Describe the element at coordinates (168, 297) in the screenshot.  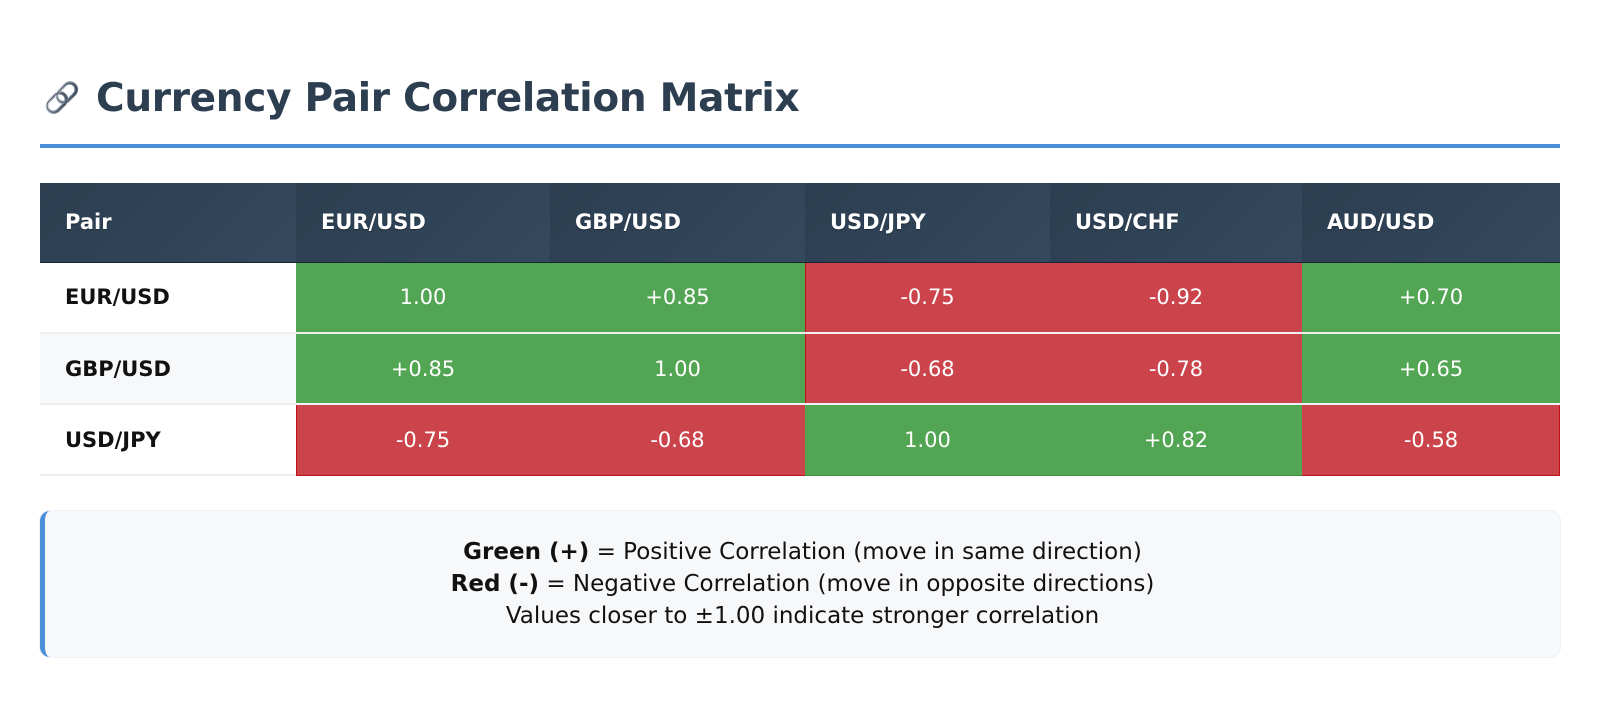
I see `row-pair-label: EUR/USD` at that location.